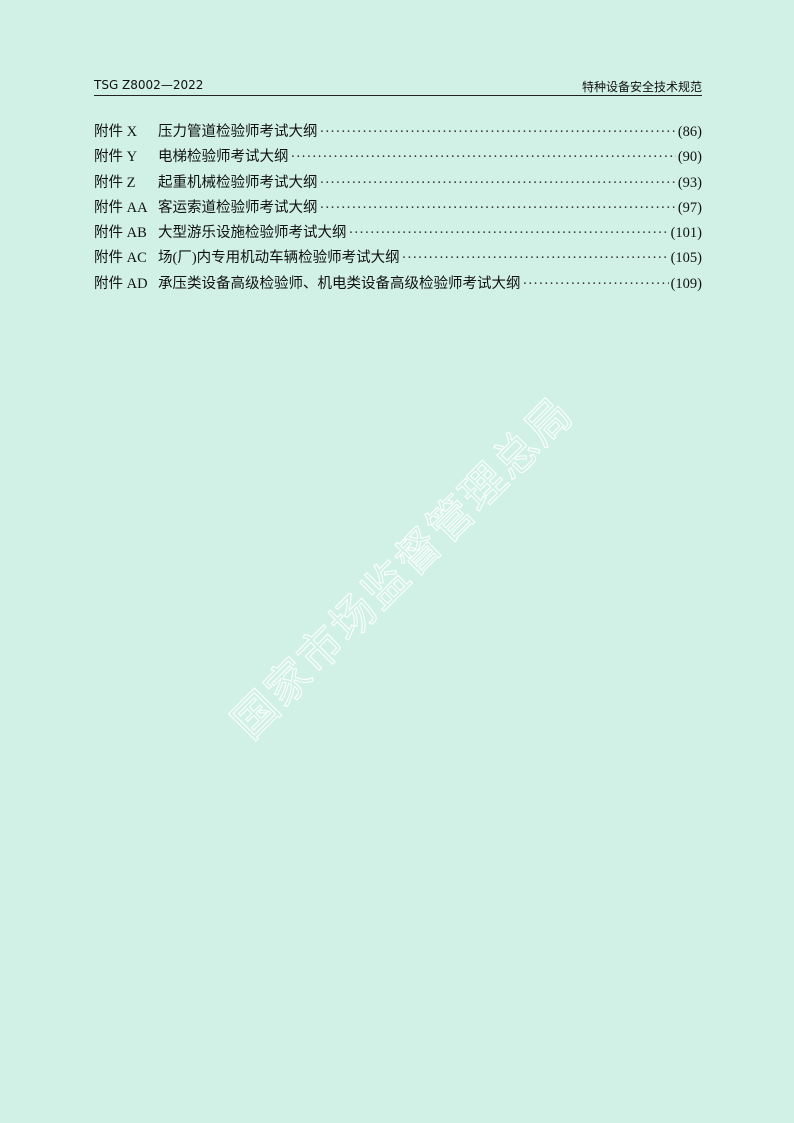 This screenshot has height=1123, width=794. Describe the element at coordinates (223, 157) in the screenshot. I see `toc-title: 电梯检验师考试大纲` at that location.